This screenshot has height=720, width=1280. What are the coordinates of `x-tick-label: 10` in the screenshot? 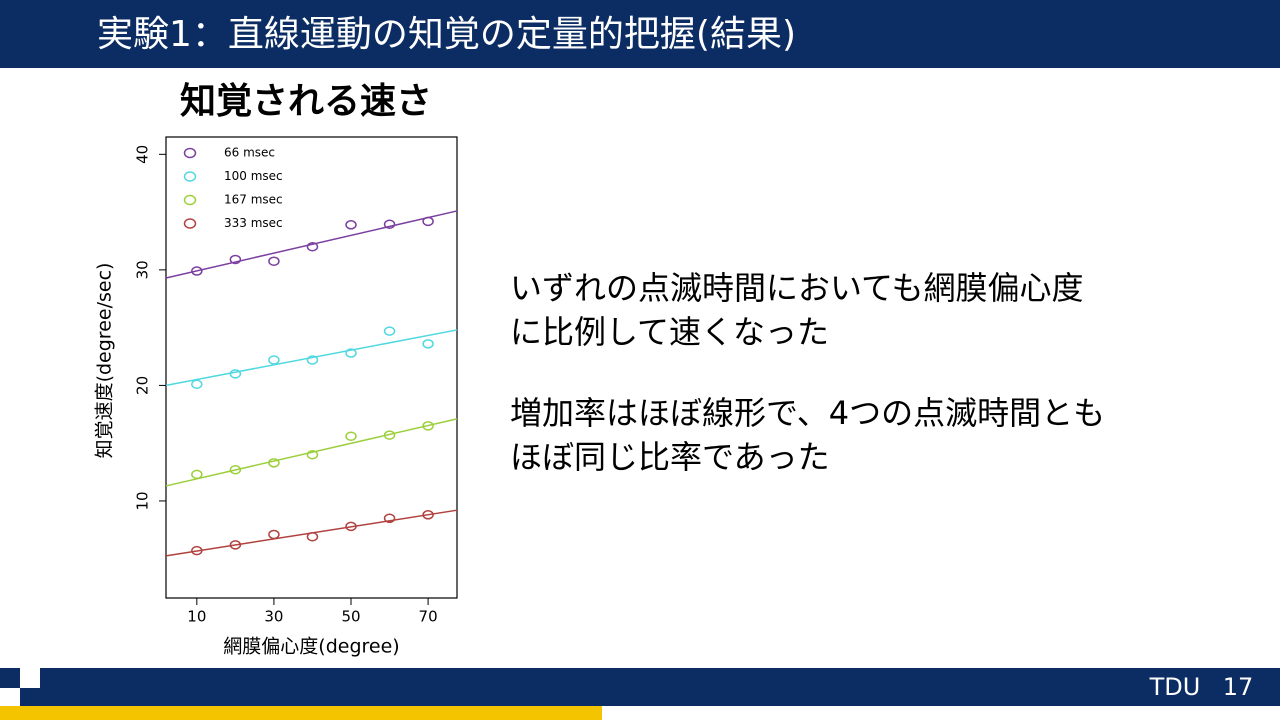 It's located at (196, 617).